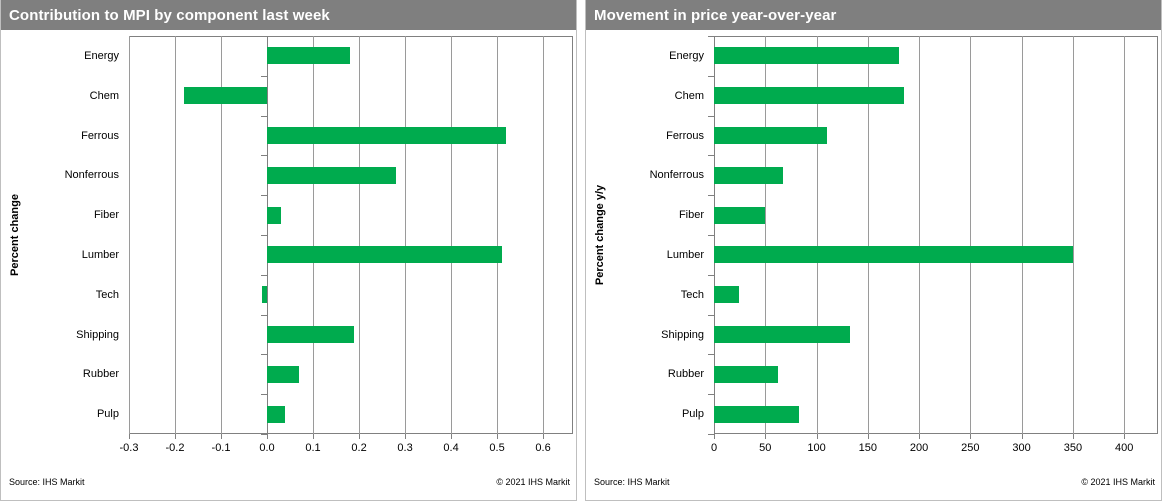 The height and width of the screenshot is (501, 1162). Describe the element at coordinates (497, 448) in the screenshot. I see `x-tick-label: 0.5` at that location.